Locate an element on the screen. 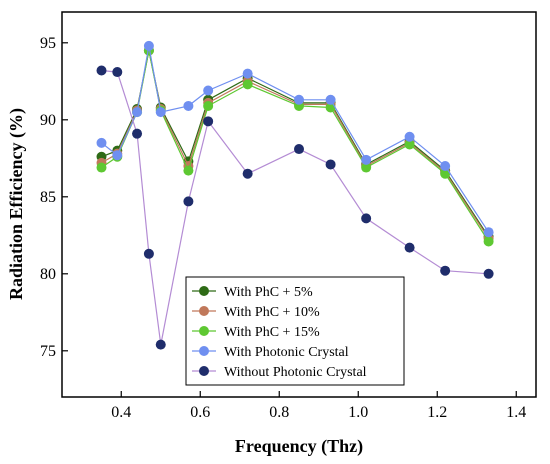 Image resolution: width=550 pixels, height=464 pixels. legend-entry: With PhC + 10% is located at coordinates (272, 312).